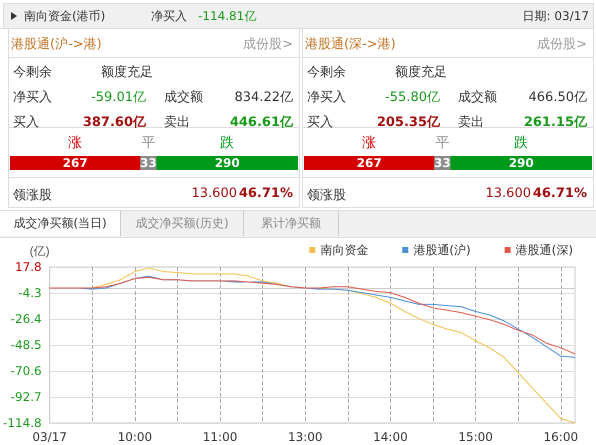  What do you see at coordinates (30, 293) in the screenshot?
I see `y-tick-label: -4.3` at bounding box center [30, 293].